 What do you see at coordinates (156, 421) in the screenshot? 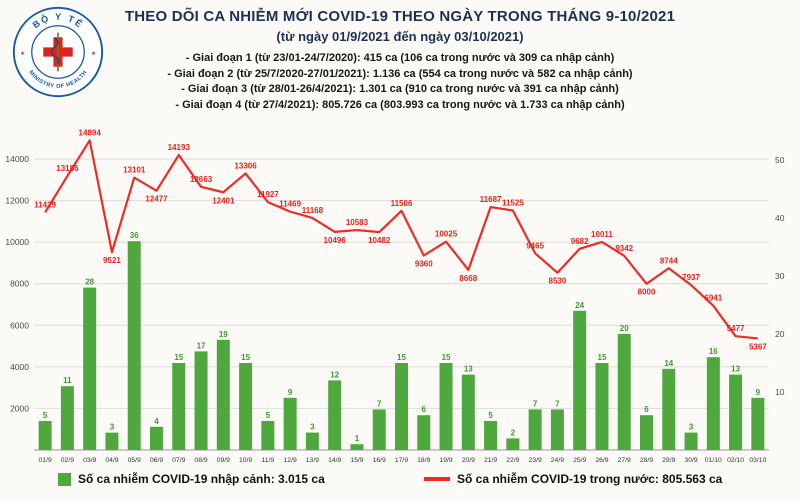
I see `bar-value-label: 4` at bounding box center [156, 421].